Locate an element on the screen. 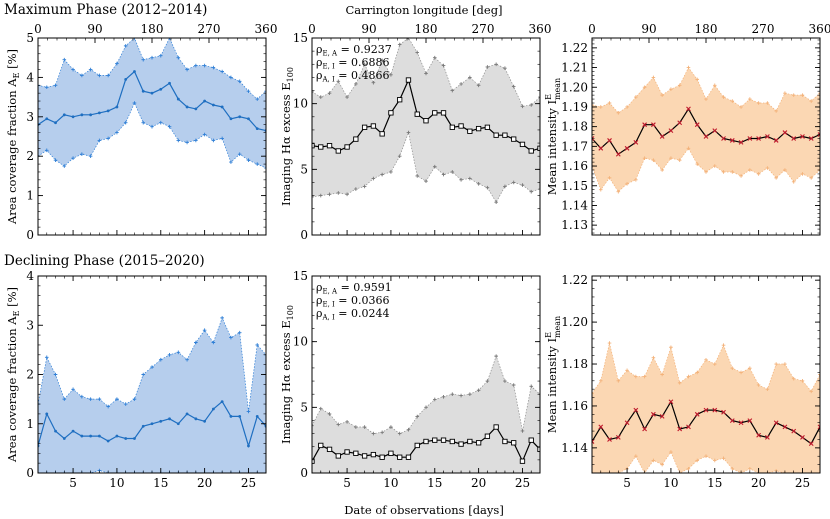  y-tick-label: 2 is located at coordinates (30, 156).